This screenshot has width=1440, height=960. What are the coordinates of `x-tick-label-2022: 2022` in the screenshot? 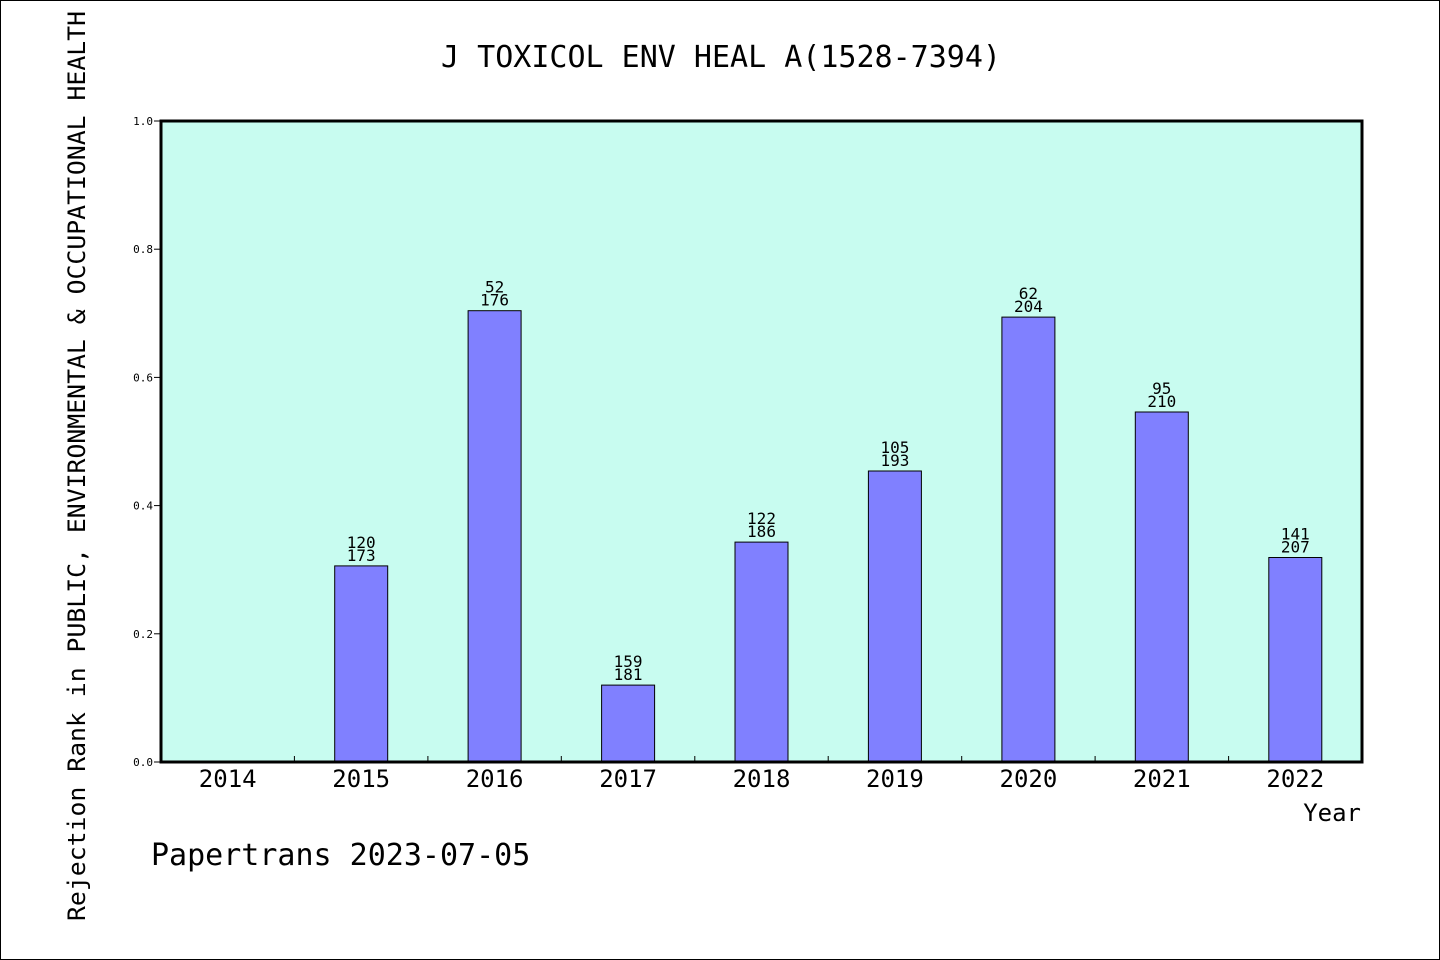 It's located at (1295, 779).